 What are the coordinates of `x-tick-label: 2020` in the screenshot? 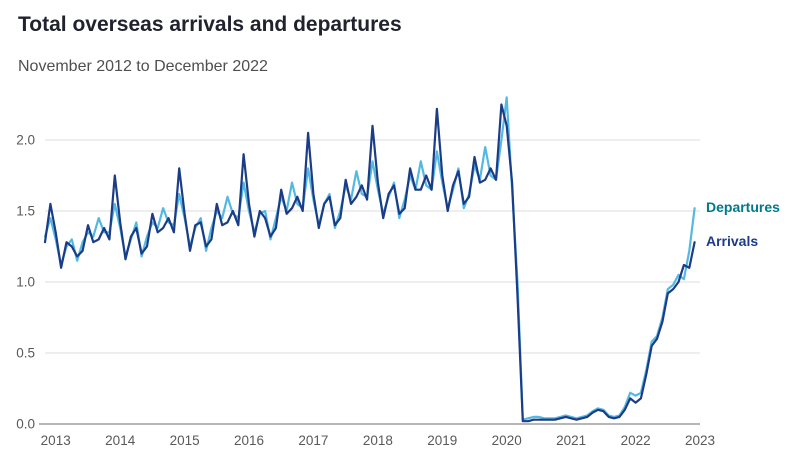 It's located at (507, 440).